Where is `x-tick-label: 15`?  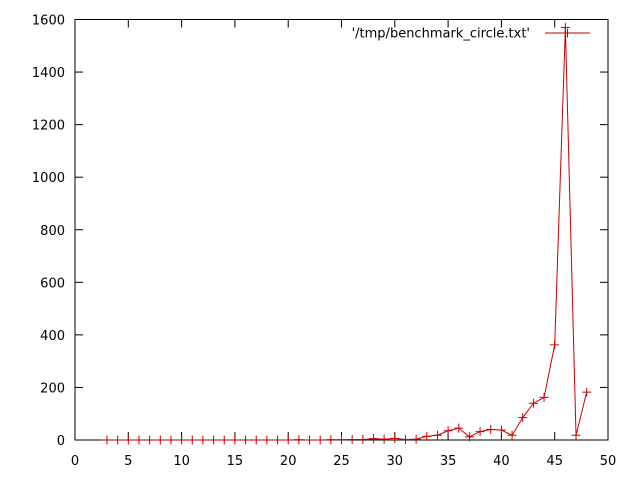
x-tick-label: 15 is located at coordinates (235, 461).